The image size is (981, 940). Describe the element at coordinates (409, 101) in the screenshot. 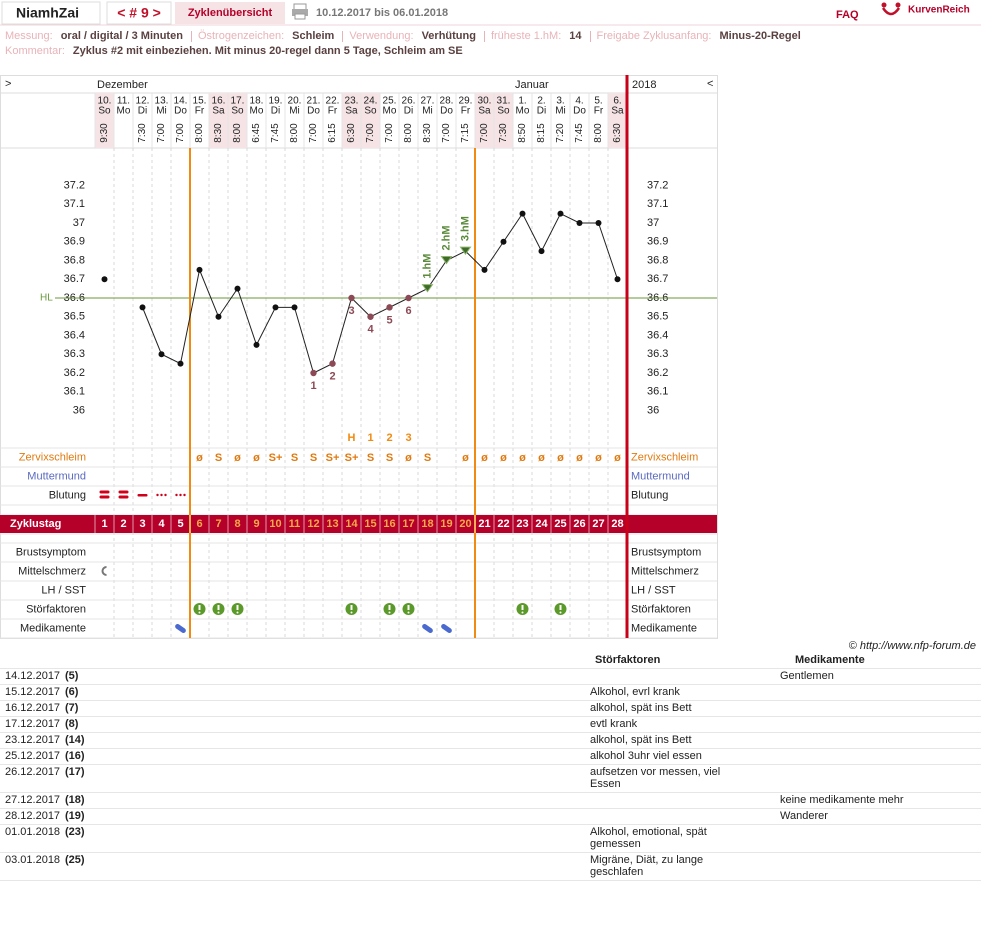

I see `day-number: 26.` at that location.